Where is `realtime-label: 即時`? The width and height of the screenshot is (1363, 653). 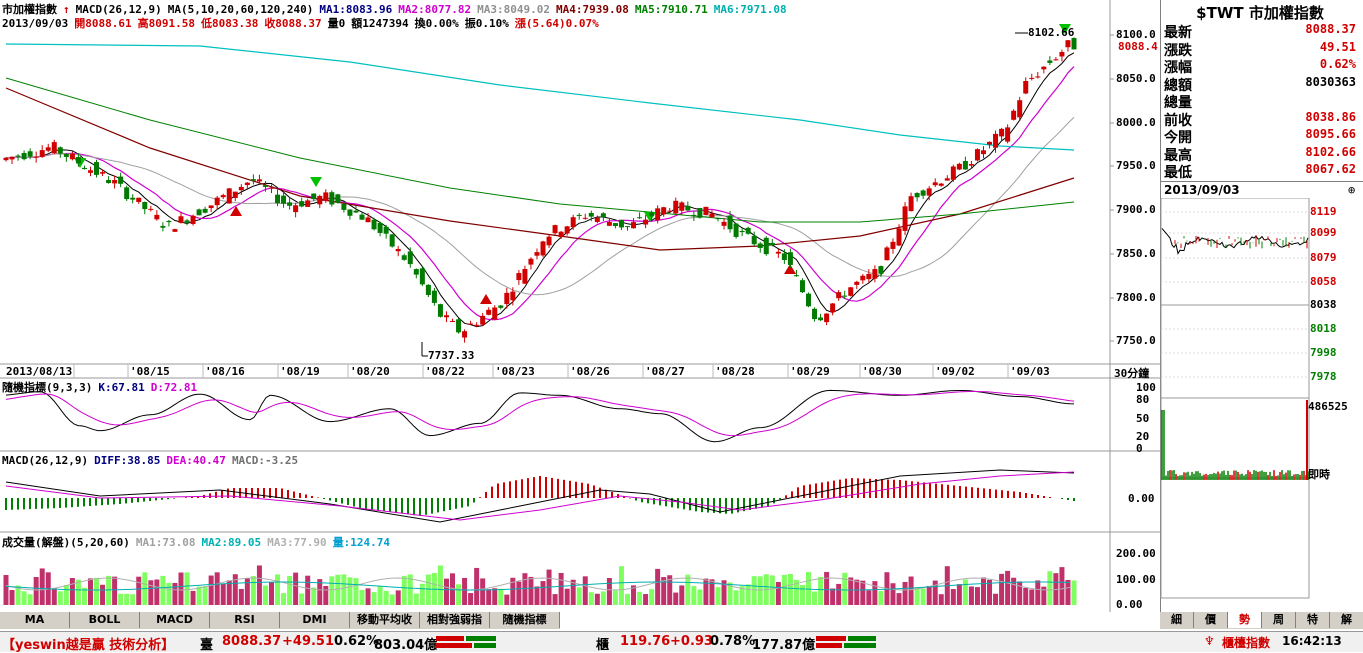 realtime-label: 即時 is located at coordinates (1319, 474).